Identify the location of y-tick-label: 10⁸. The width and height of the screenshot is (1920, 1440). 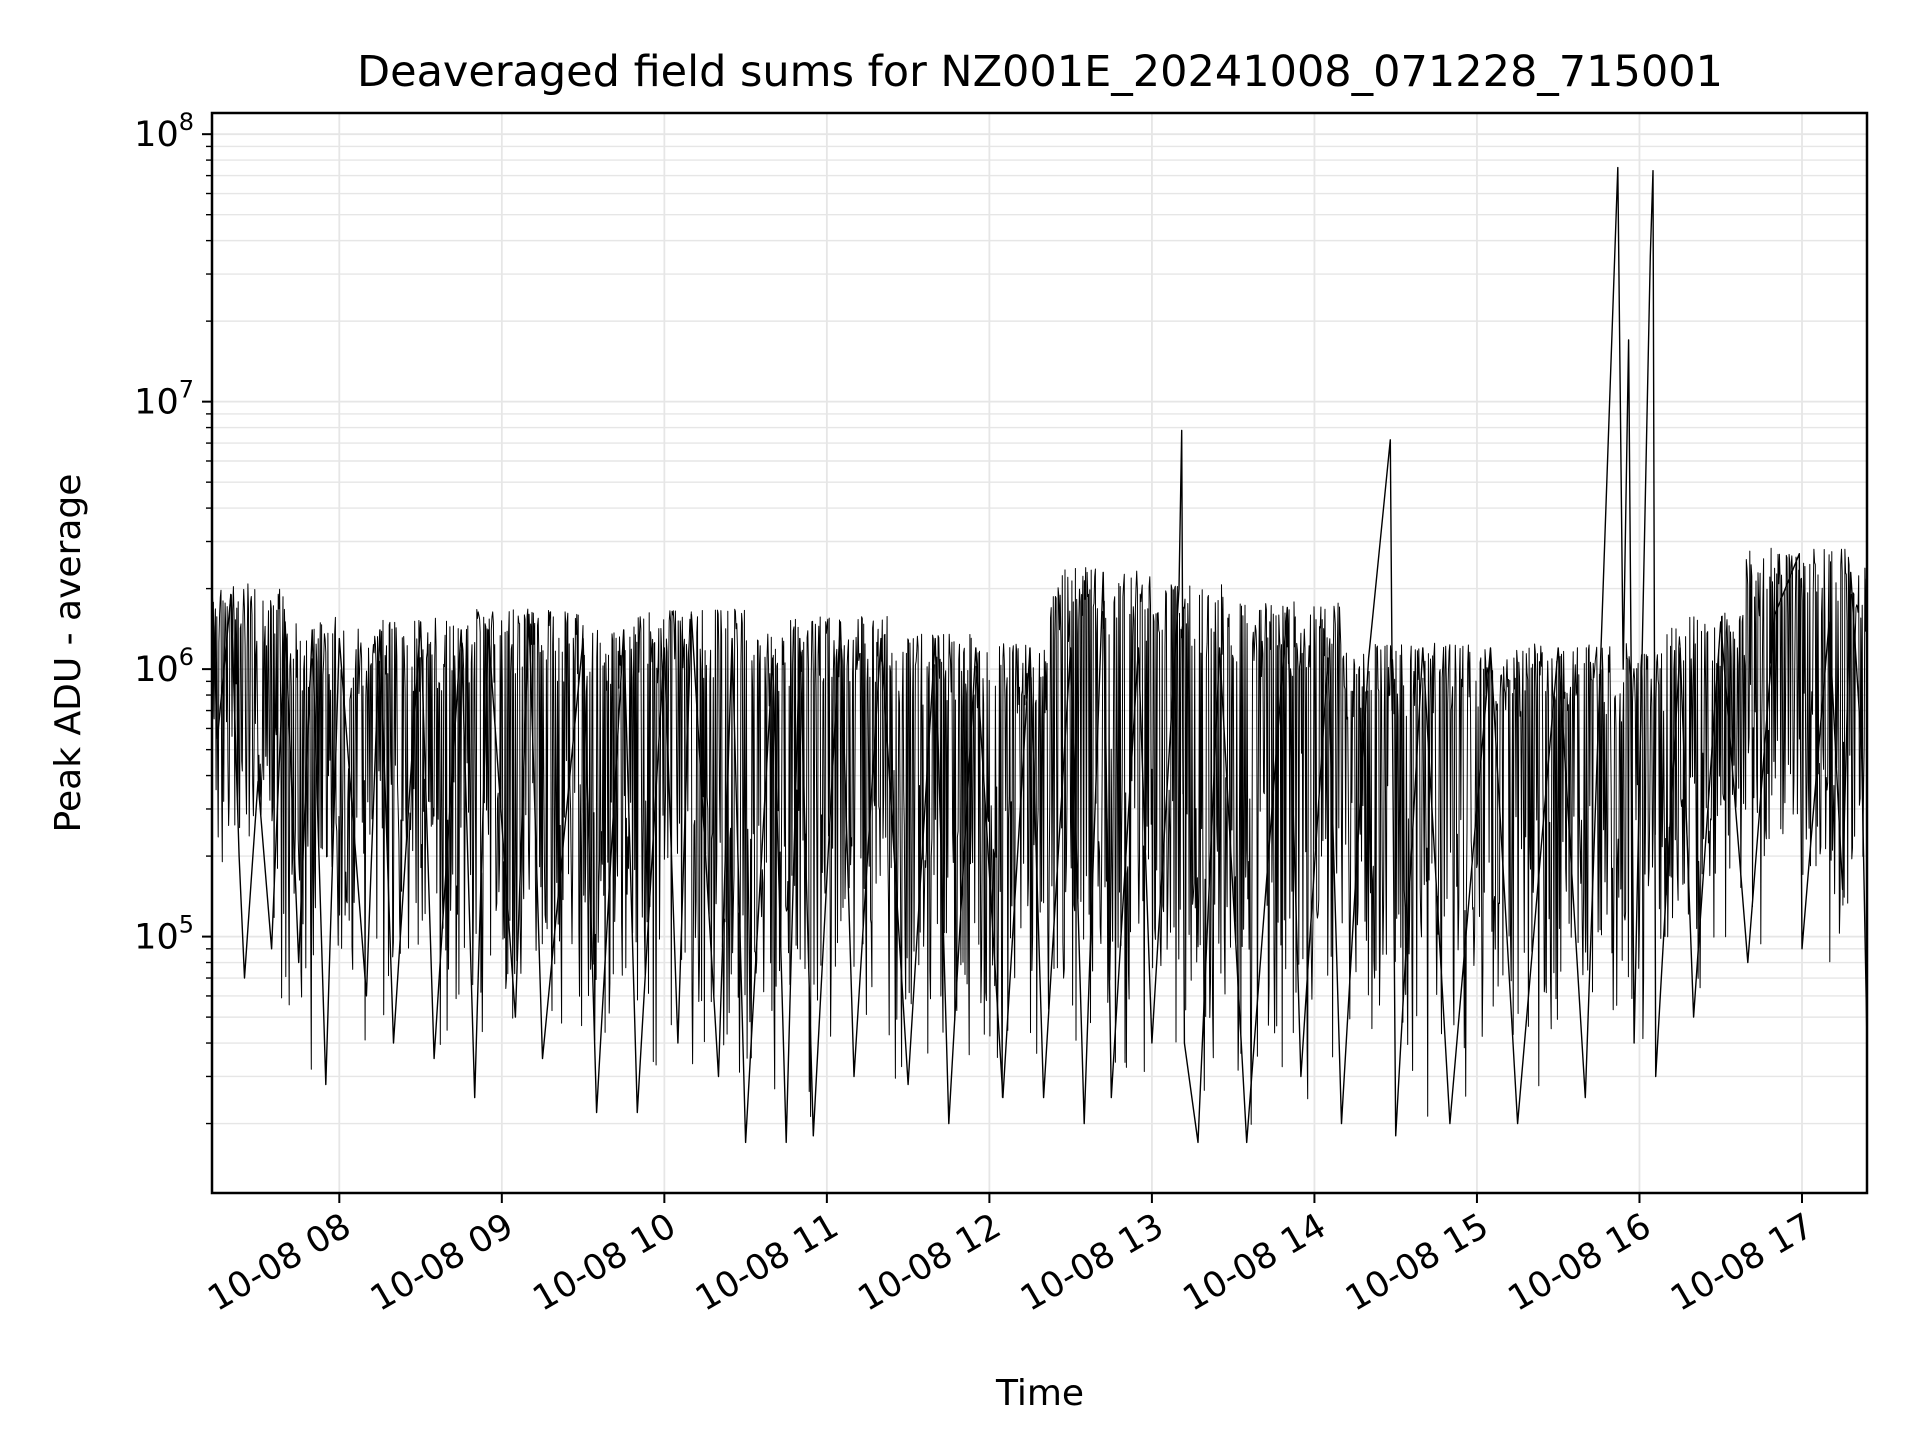
(164, 131).